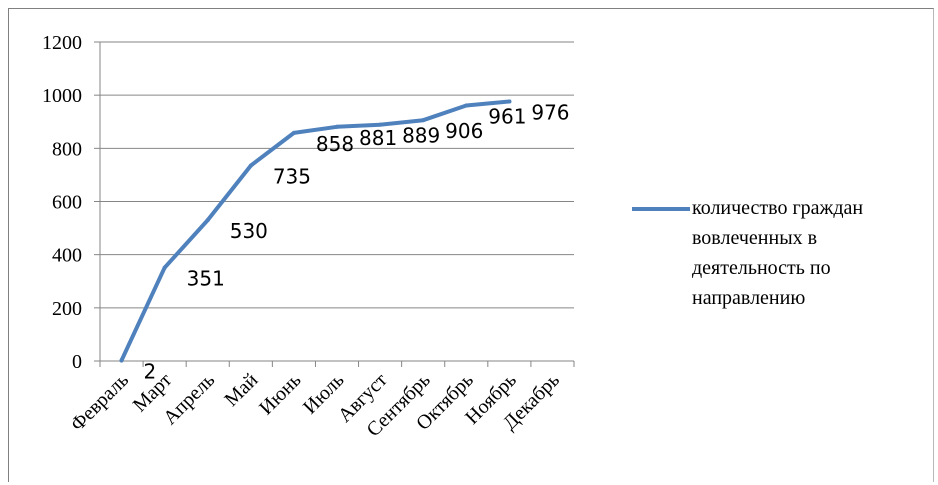  I want to click on data-label: 735, so click(292, 177).